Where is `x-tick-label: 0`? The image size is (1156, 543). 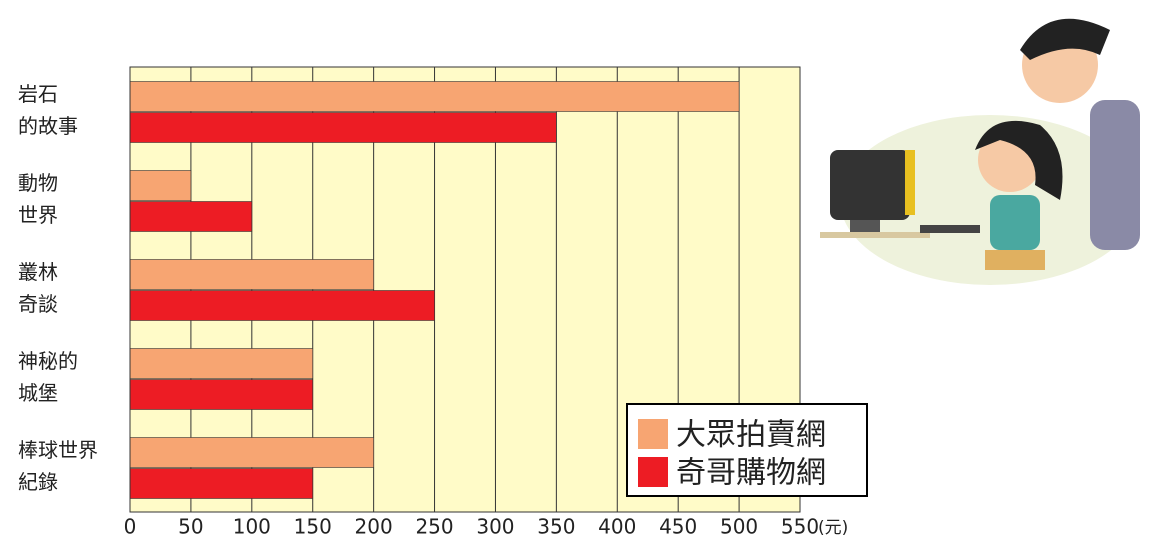
x-tick-label: 0 is located at coordinates (130, 527).